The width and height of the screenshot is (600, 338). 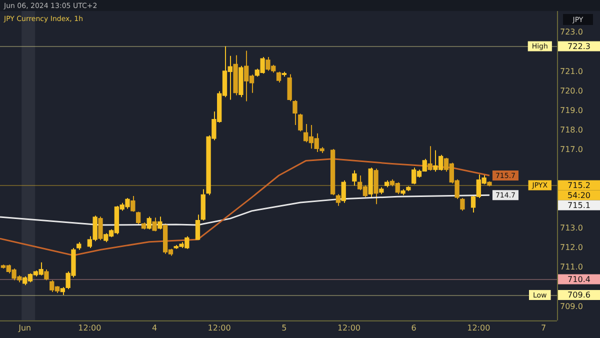 What do you see at coordinates (571, 267) in the screenshot?
I see `y-tick-label: 711.0` at bounding box center [571, 267].